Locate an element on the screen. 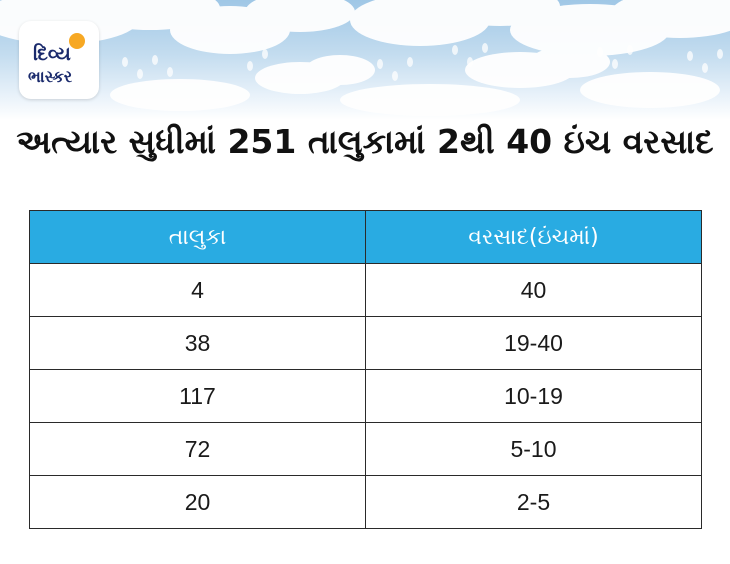  table-row: 20 2-5 is located at coordinates (365, 502).